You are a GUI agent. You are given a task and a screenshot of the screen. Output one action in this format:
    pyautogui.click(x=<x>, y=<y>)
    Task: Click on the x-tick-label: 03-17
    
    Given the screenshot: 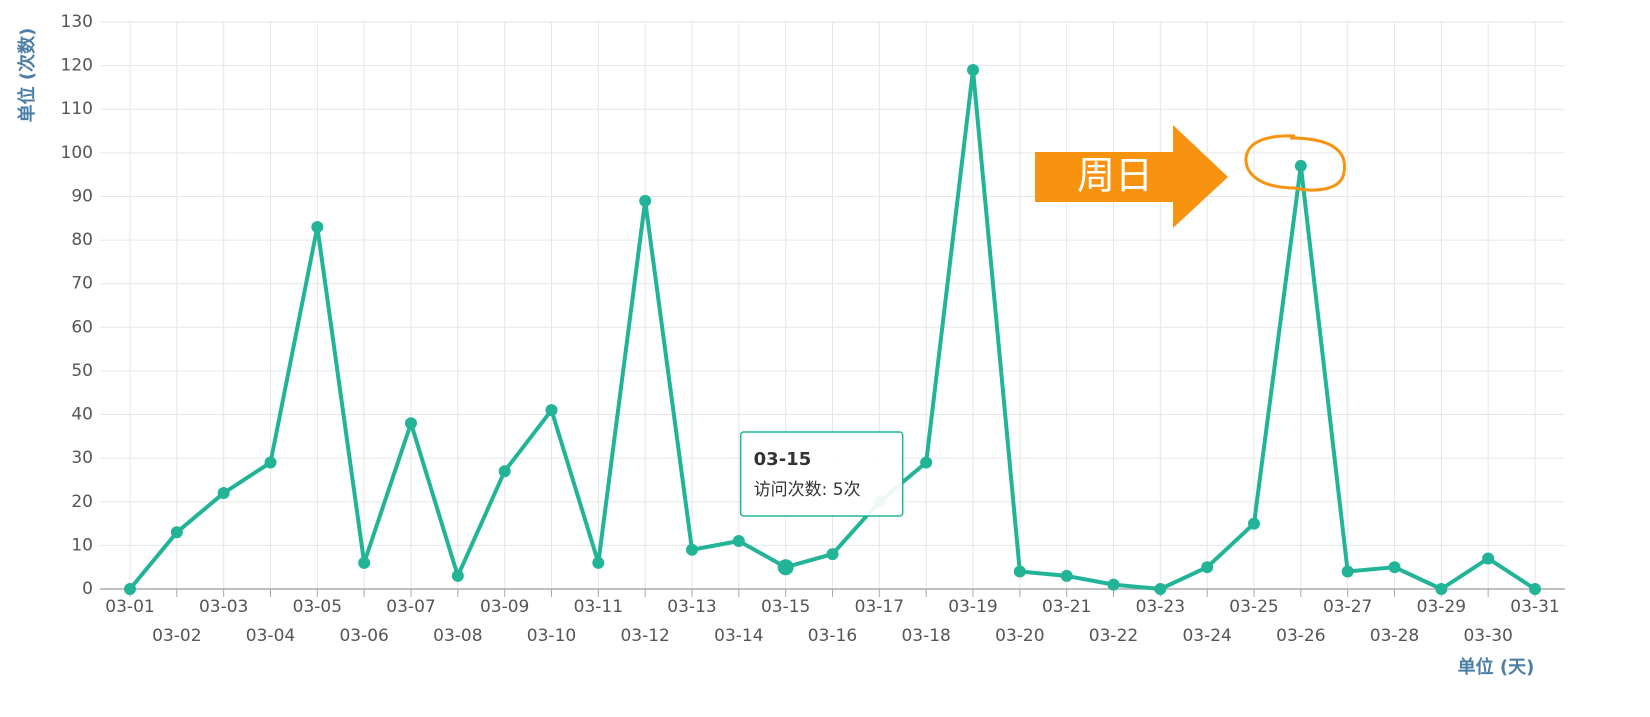 What is the action you would take?
    pyautogui.click(x=879, y=607)
    